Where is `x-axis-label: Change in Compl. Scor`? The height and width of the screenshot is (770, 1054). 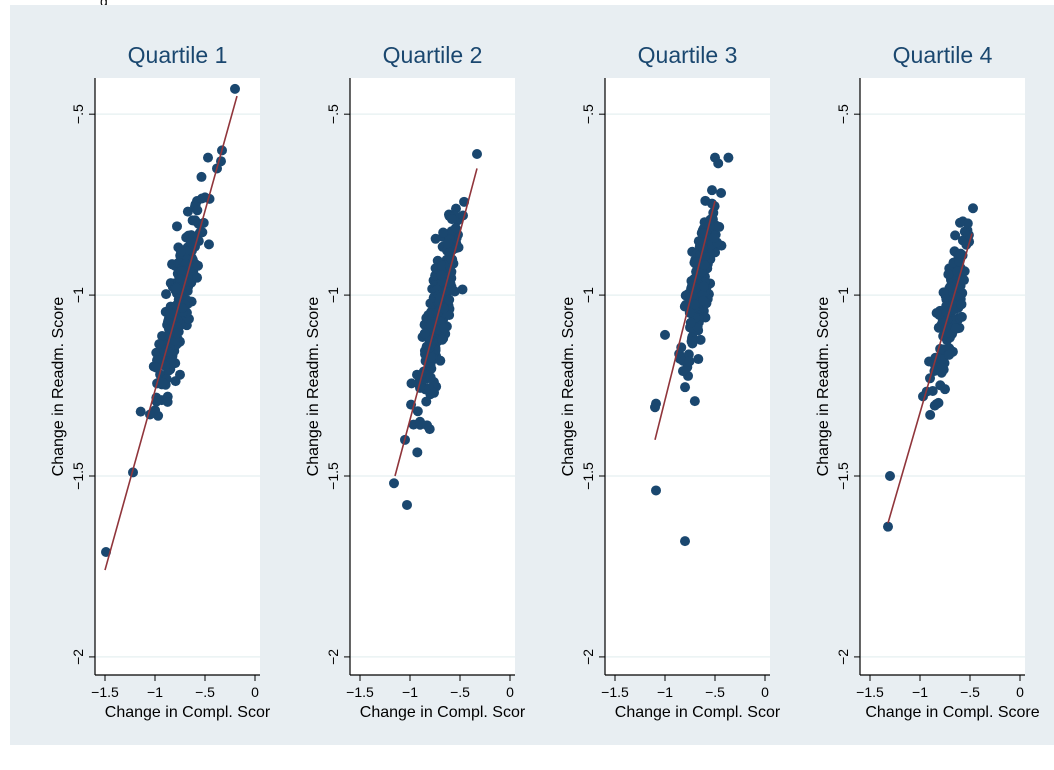
x-axis-label: Change in Compl. Scor is located at coordinates (188, 712).